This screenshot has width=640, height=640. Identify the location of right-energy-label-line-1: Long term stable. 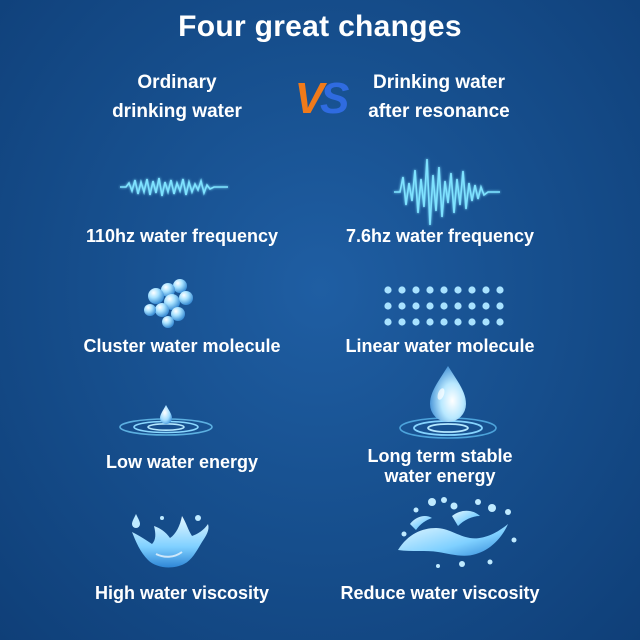
(440, 456).